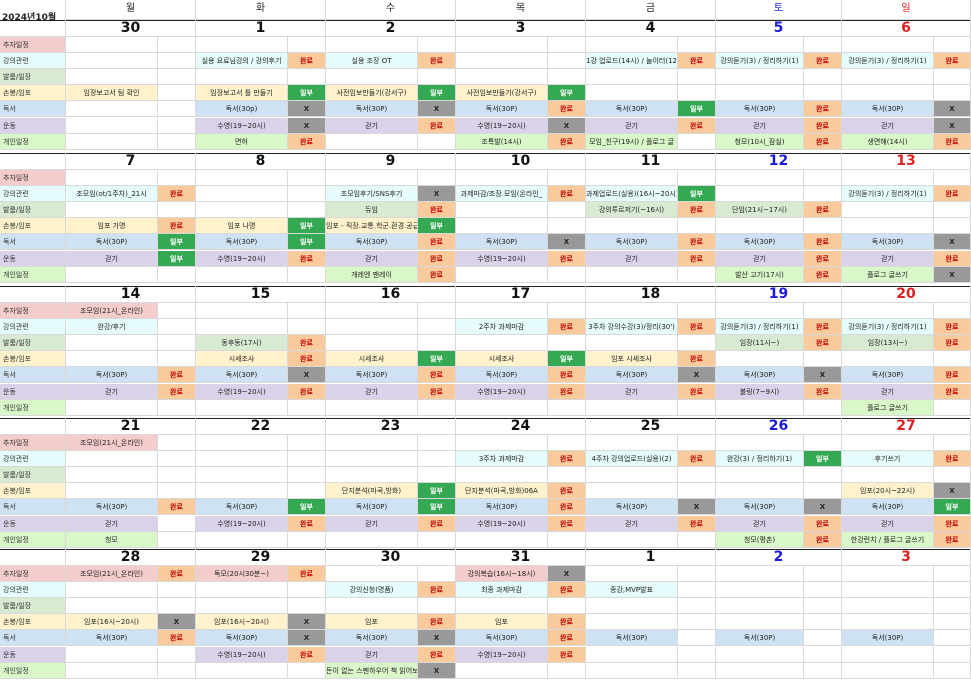  What do you see at coordinates (502, 574) in the screenshot?
I see `task-cell: 강의복습(16시~18시)` at bounding box center [502, 574].